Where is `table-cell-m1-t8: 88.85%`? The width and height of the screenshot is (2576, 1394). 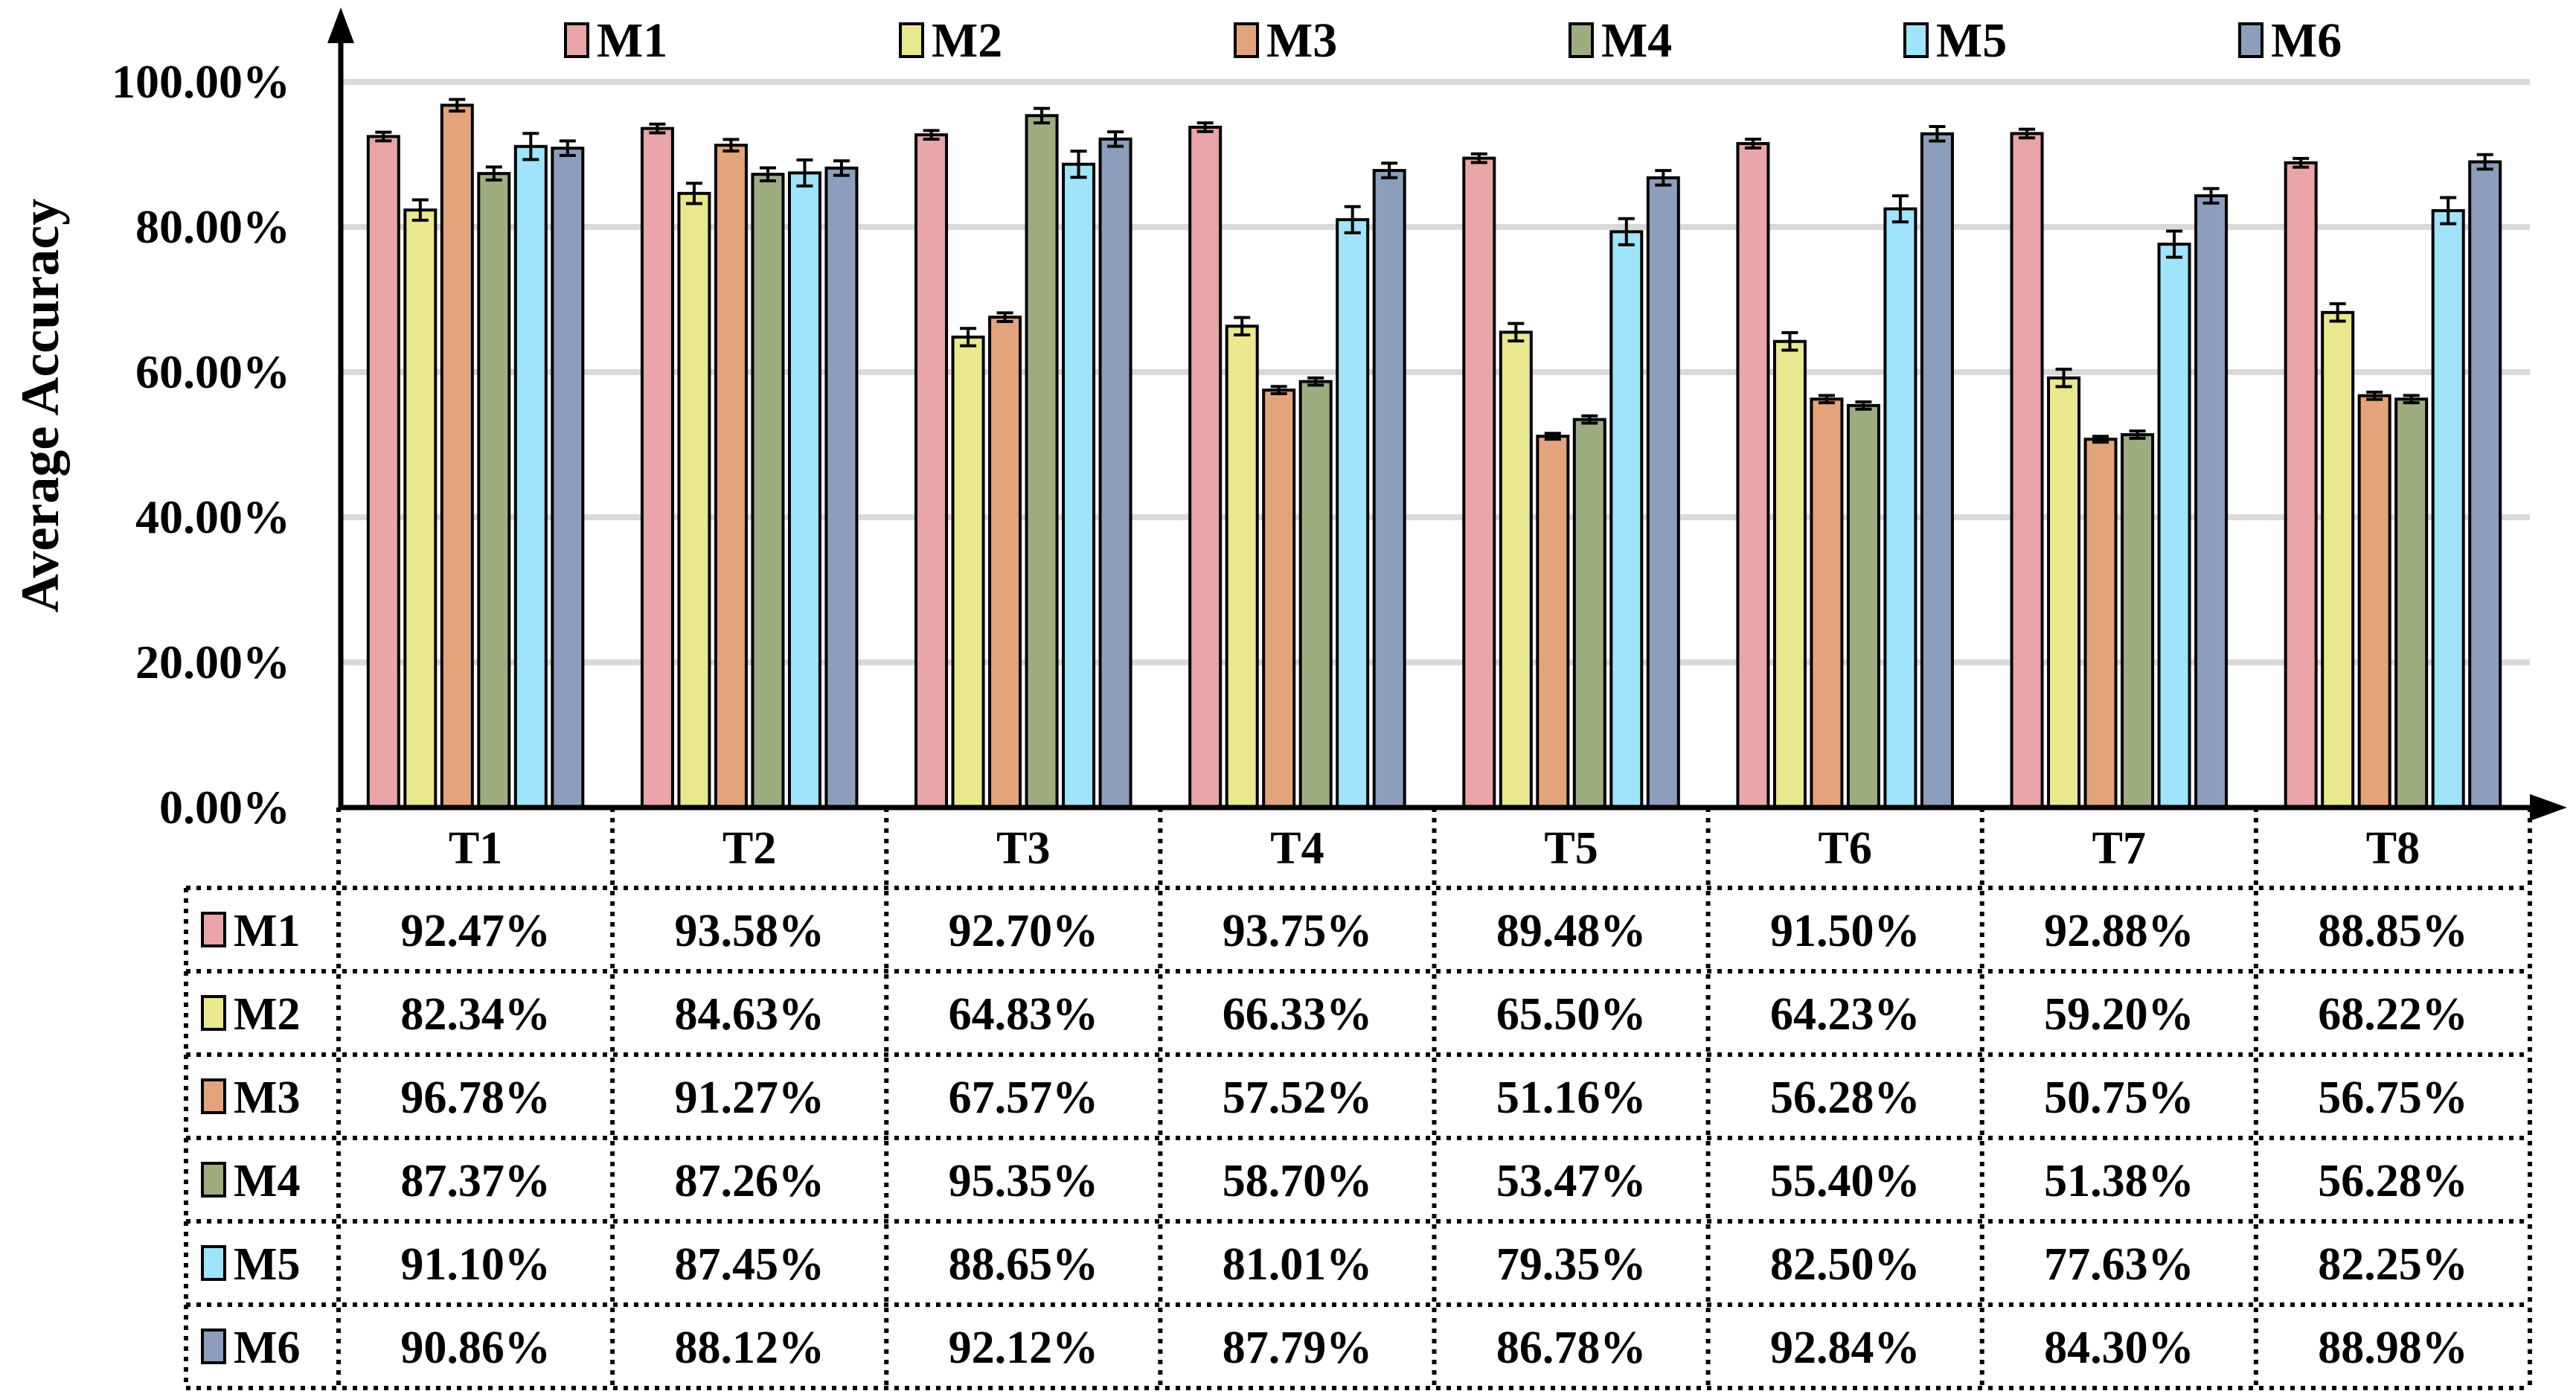 table-cell-m1-t8: 88.85% is located at coordinates (2393, 931).